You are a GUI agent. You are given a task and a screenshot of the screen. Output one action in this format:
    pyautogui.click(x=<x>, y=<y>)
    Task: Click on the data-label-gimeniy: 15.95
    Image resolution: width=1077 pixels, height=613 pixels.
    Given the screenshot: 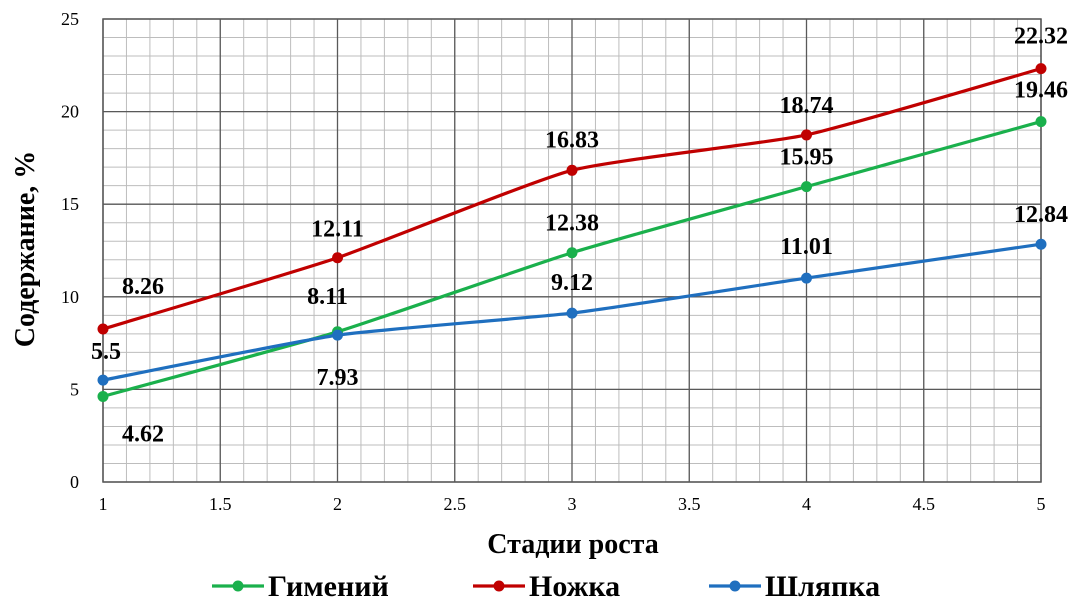 What is the action you would take?
    pyautogui.click(x=807, y=158)
    